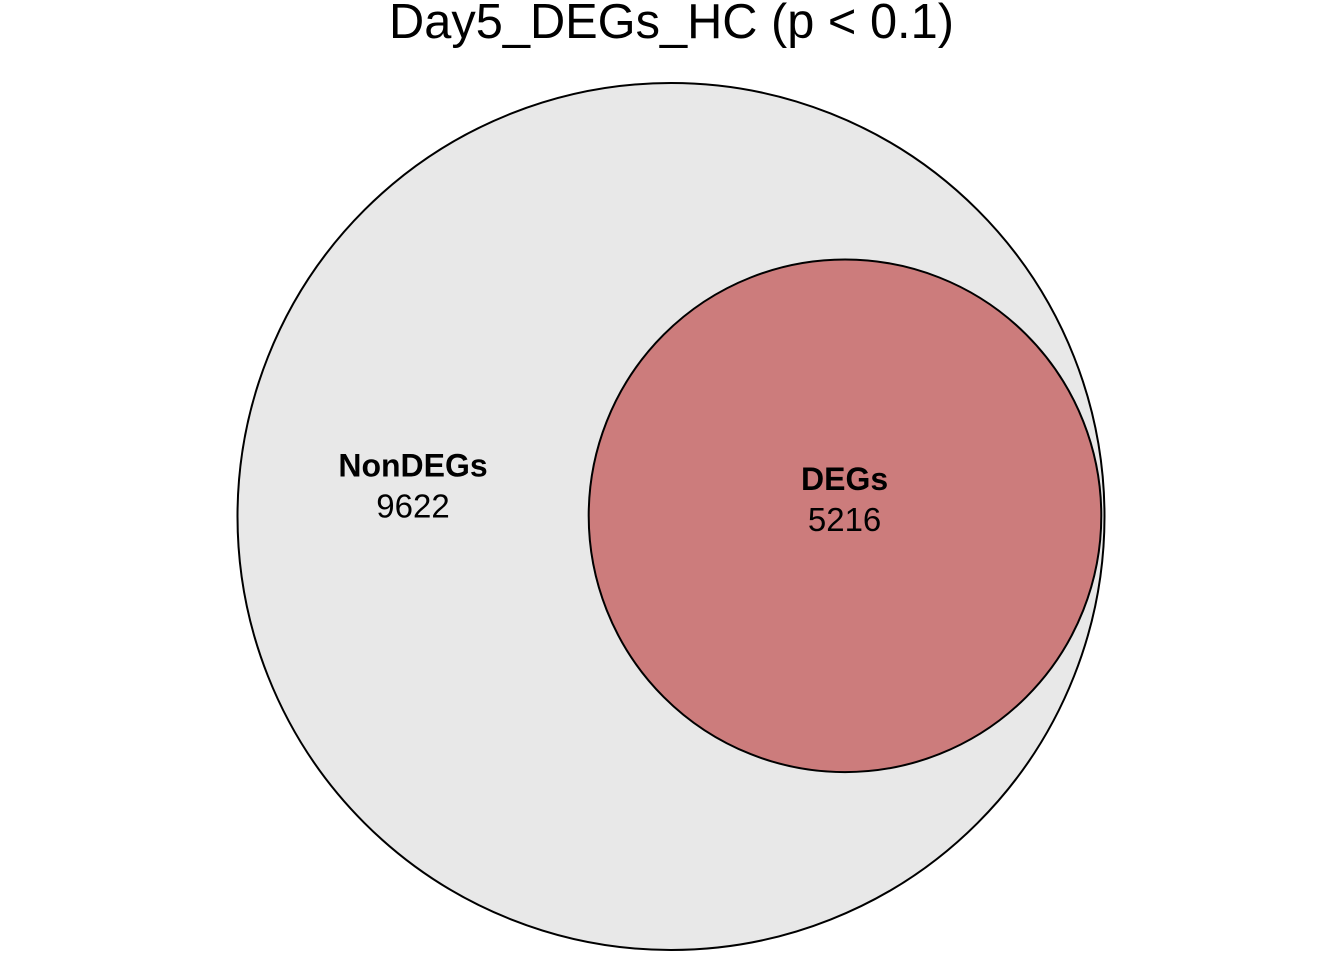  Describe the element at coordinates (844, 479) in the screenshot. I see `svg-text: DEGs` at that location.